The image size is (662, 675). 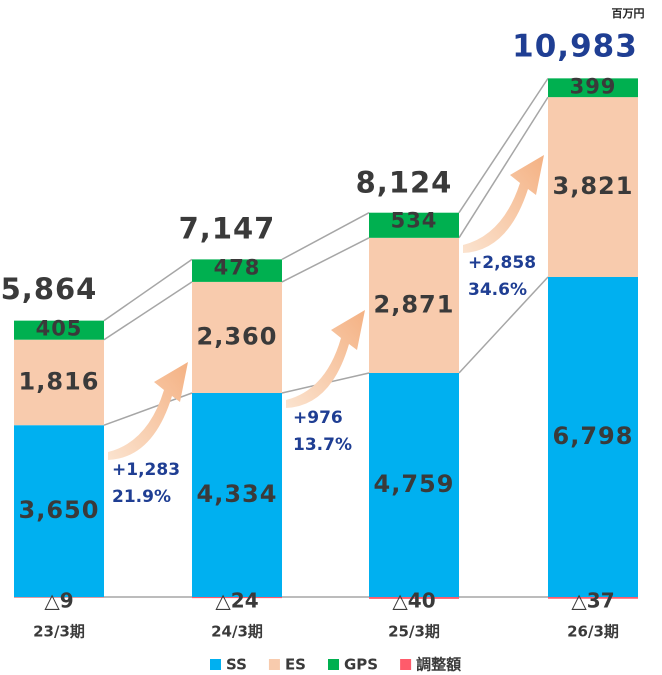 I want to click on legend: SS ES GPS 調整額, so click(x=335, y=665).